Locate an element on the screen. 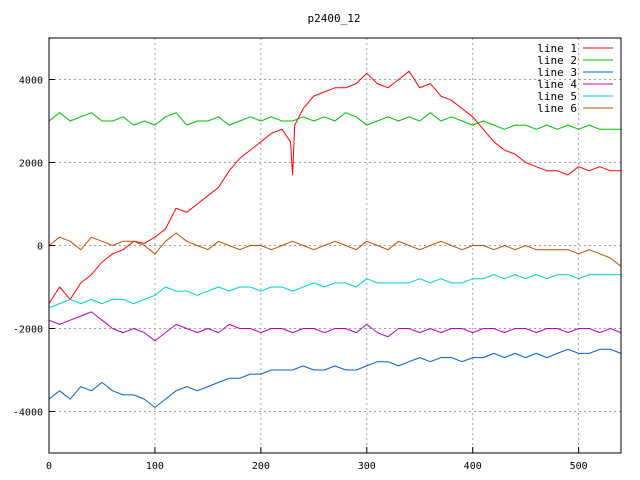  chart-title: p2400_12 is located at coordinates (334, 18).